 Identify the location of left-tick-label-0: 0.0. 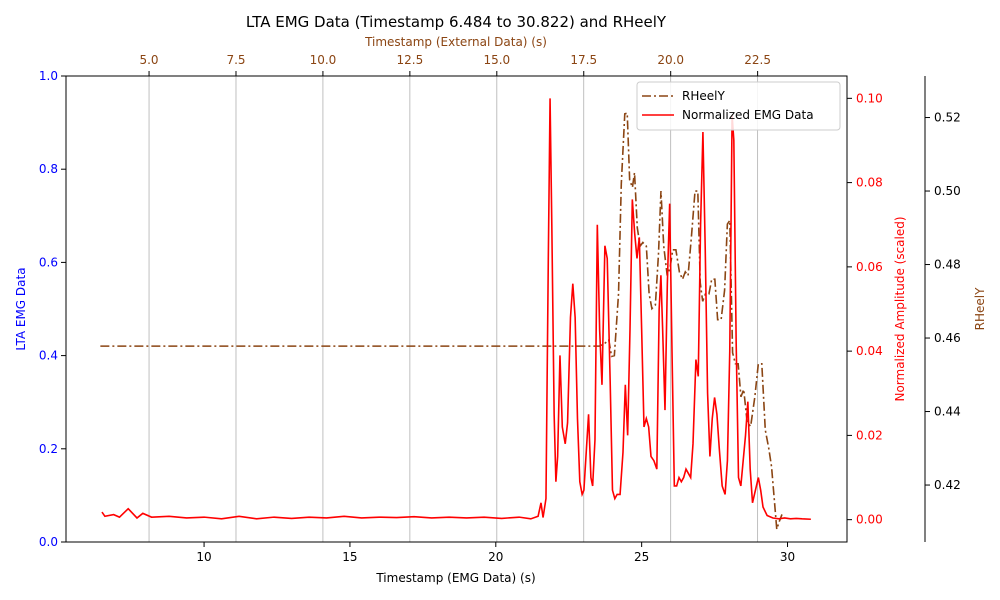
(48, 542).